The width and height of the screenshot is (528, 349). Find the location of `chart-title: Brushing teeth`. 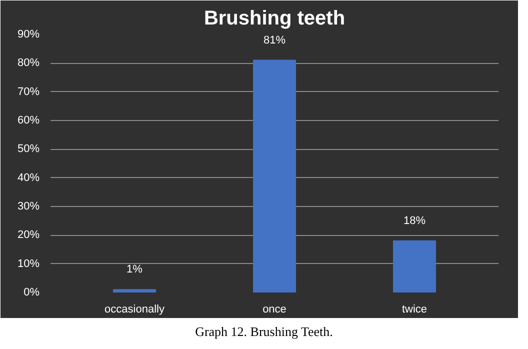

chart-title: Brushing teeth is located at coordinates (275, 19).